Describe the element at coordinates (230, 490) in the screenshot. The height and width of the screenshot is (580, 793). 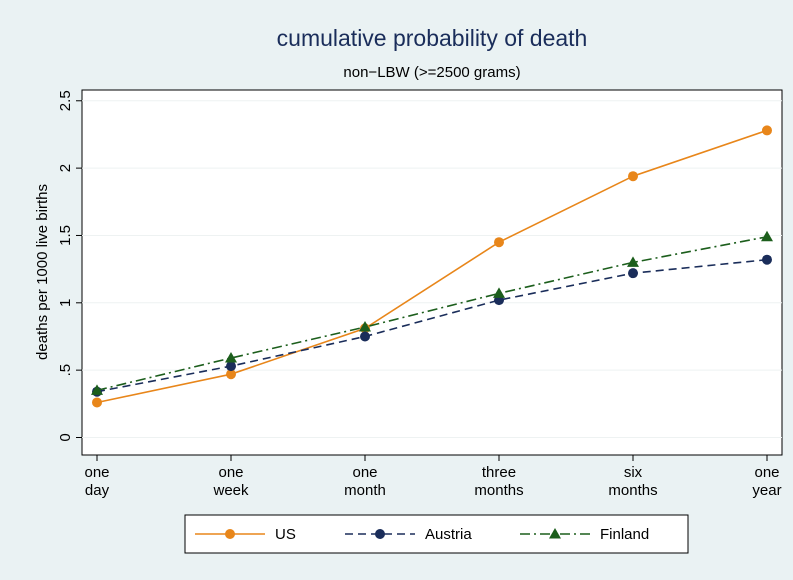
I see `x-tick-label: week` at that location.